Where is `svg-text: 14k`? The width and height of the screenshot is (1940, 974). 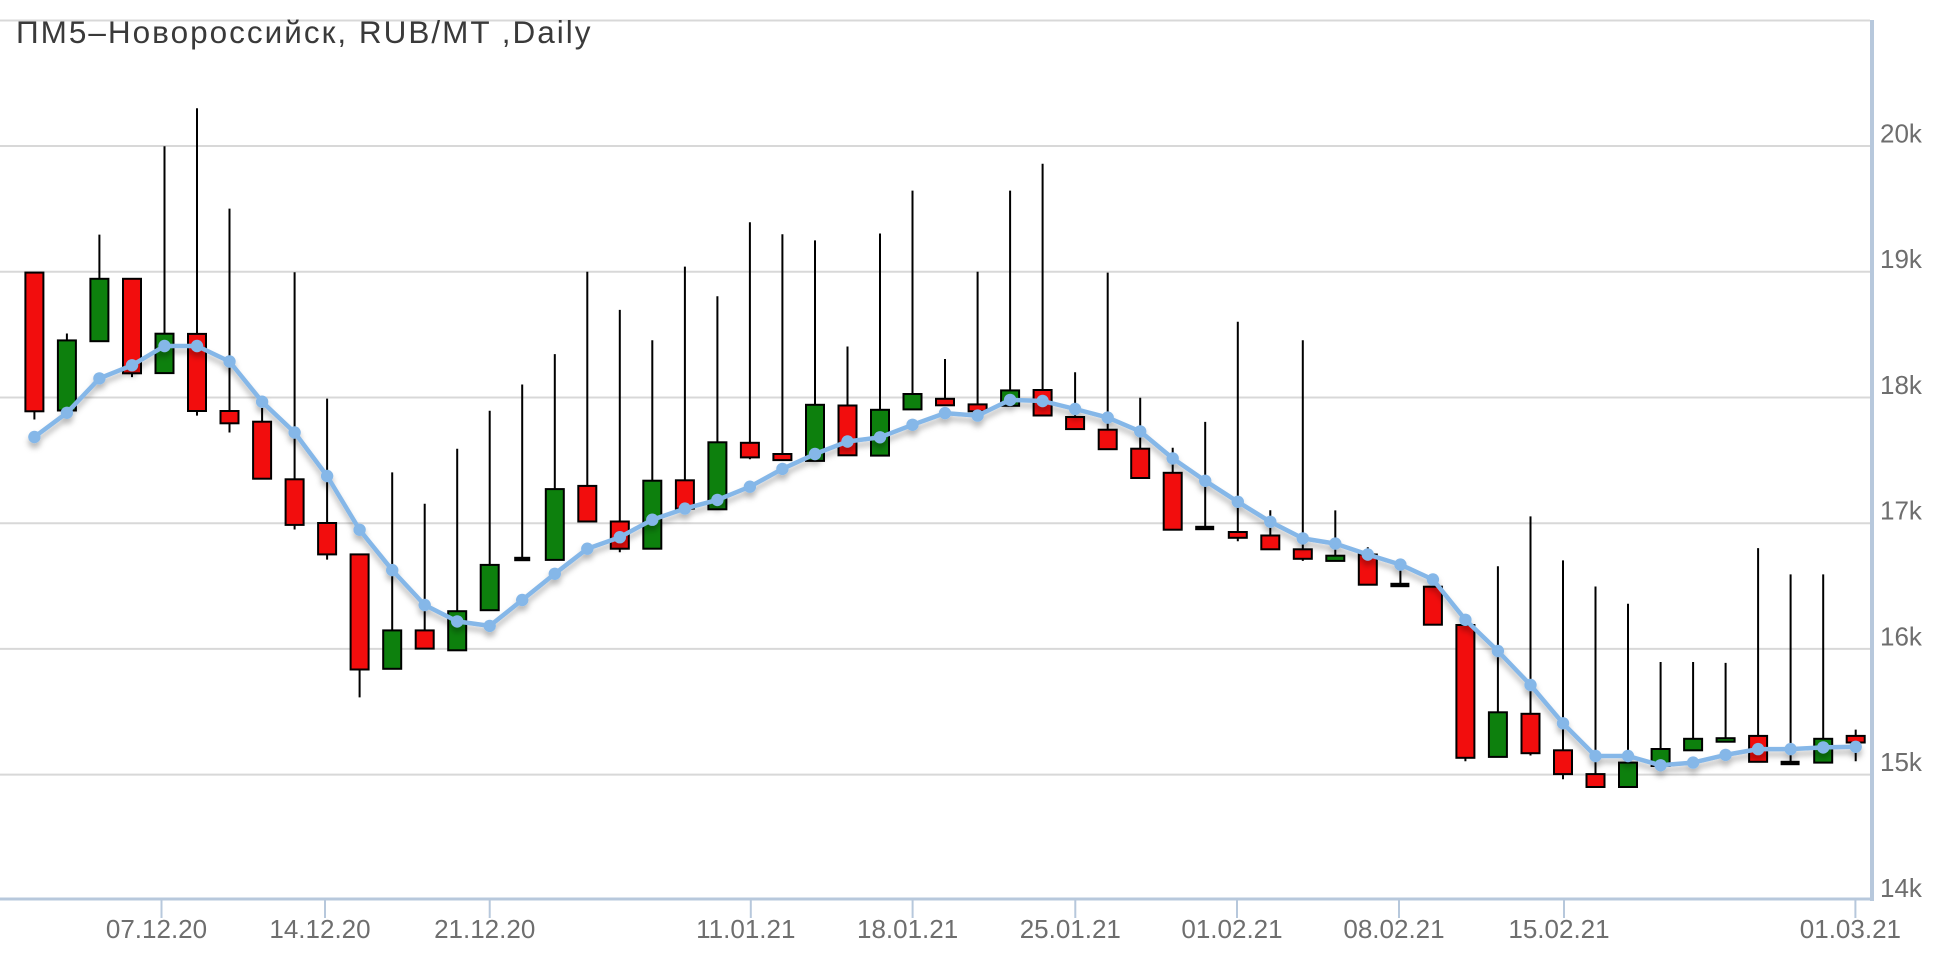
svg-text: 14k is located at coordinates (1901, 888).